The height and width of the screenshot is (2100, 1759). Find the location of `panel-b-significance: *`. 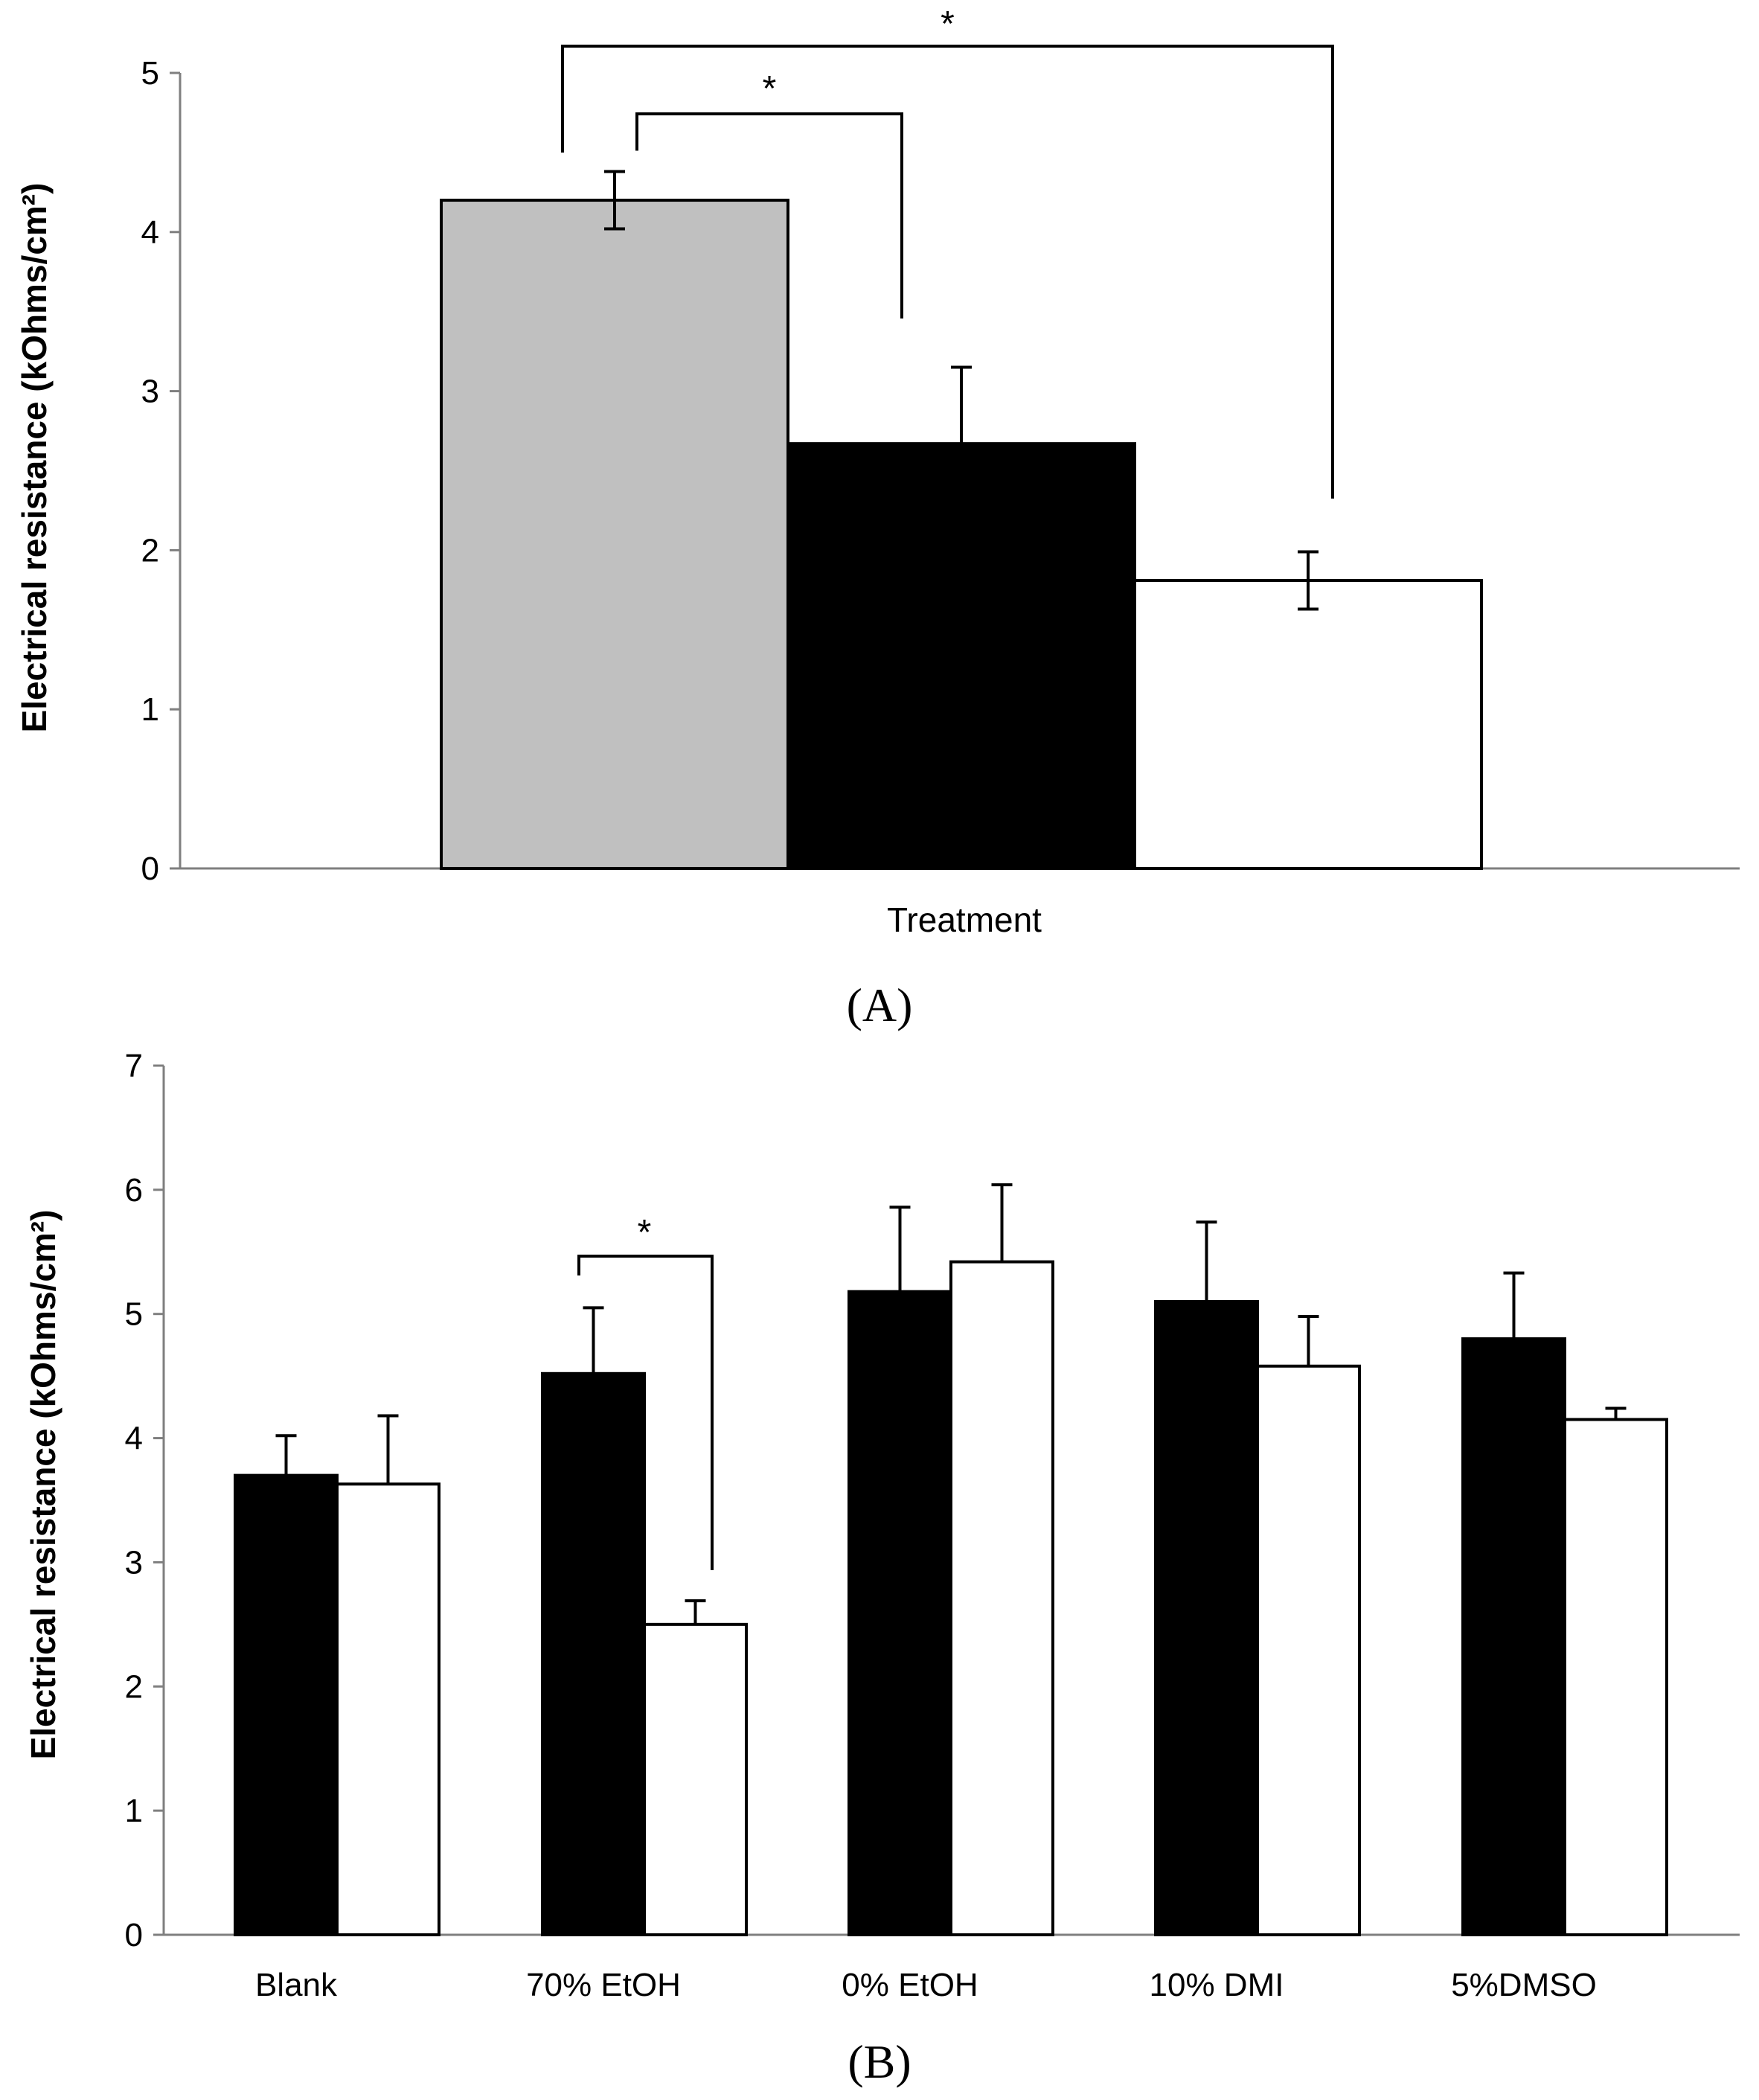

panel-b-significance: * is located at coordinates (645, 1391).